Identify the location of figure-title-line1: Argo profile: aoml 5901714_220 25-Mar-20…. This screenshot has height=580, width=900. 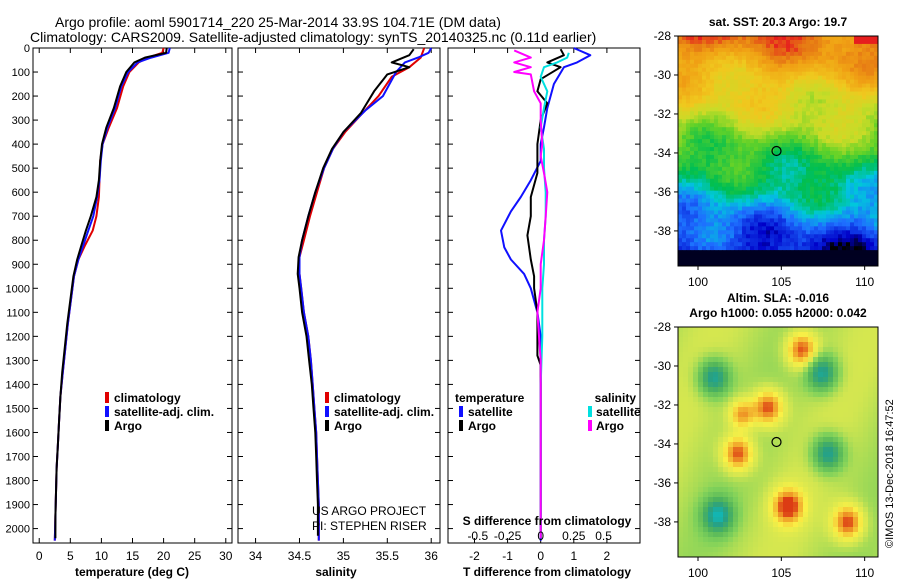
(278, 22).